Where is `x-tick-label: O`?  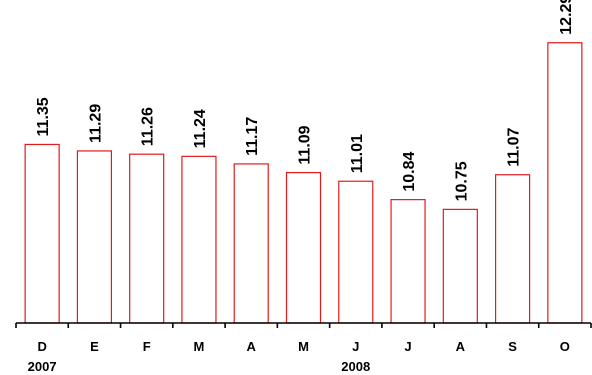
x-tick-label: O is located at coordinates (565, 346).